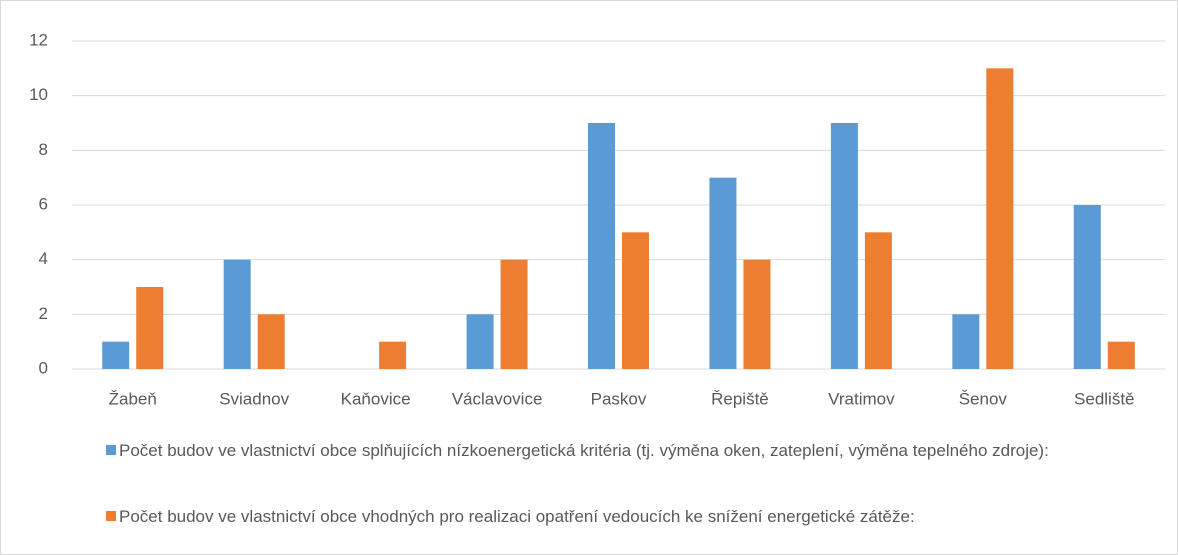 This screenshot has width=1178, height=555. What do you see at coordinates (43, 149) in the screenshot?
I see `y-tick-label: 8` at bounding box center [43, 149].